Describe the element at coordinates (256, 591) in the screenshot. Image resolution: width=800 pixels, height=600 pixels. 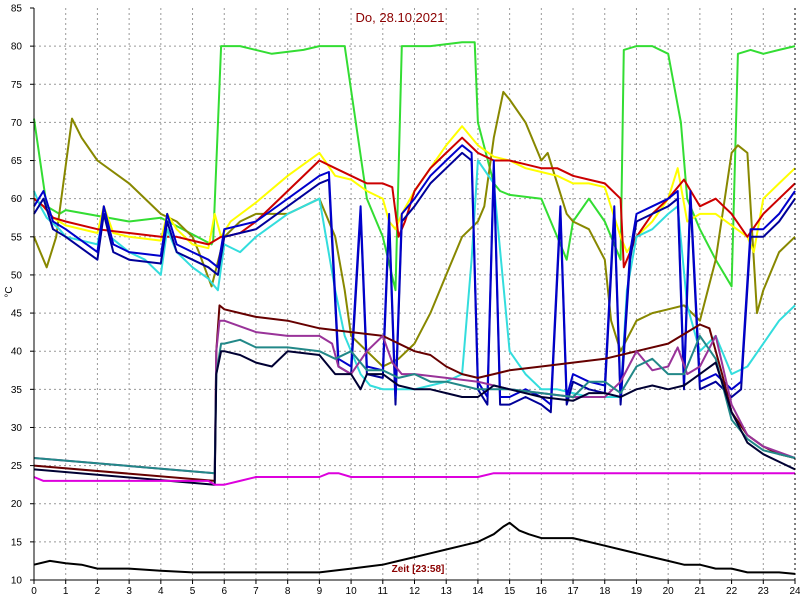
I see `x-tick-label: 7` at that location.